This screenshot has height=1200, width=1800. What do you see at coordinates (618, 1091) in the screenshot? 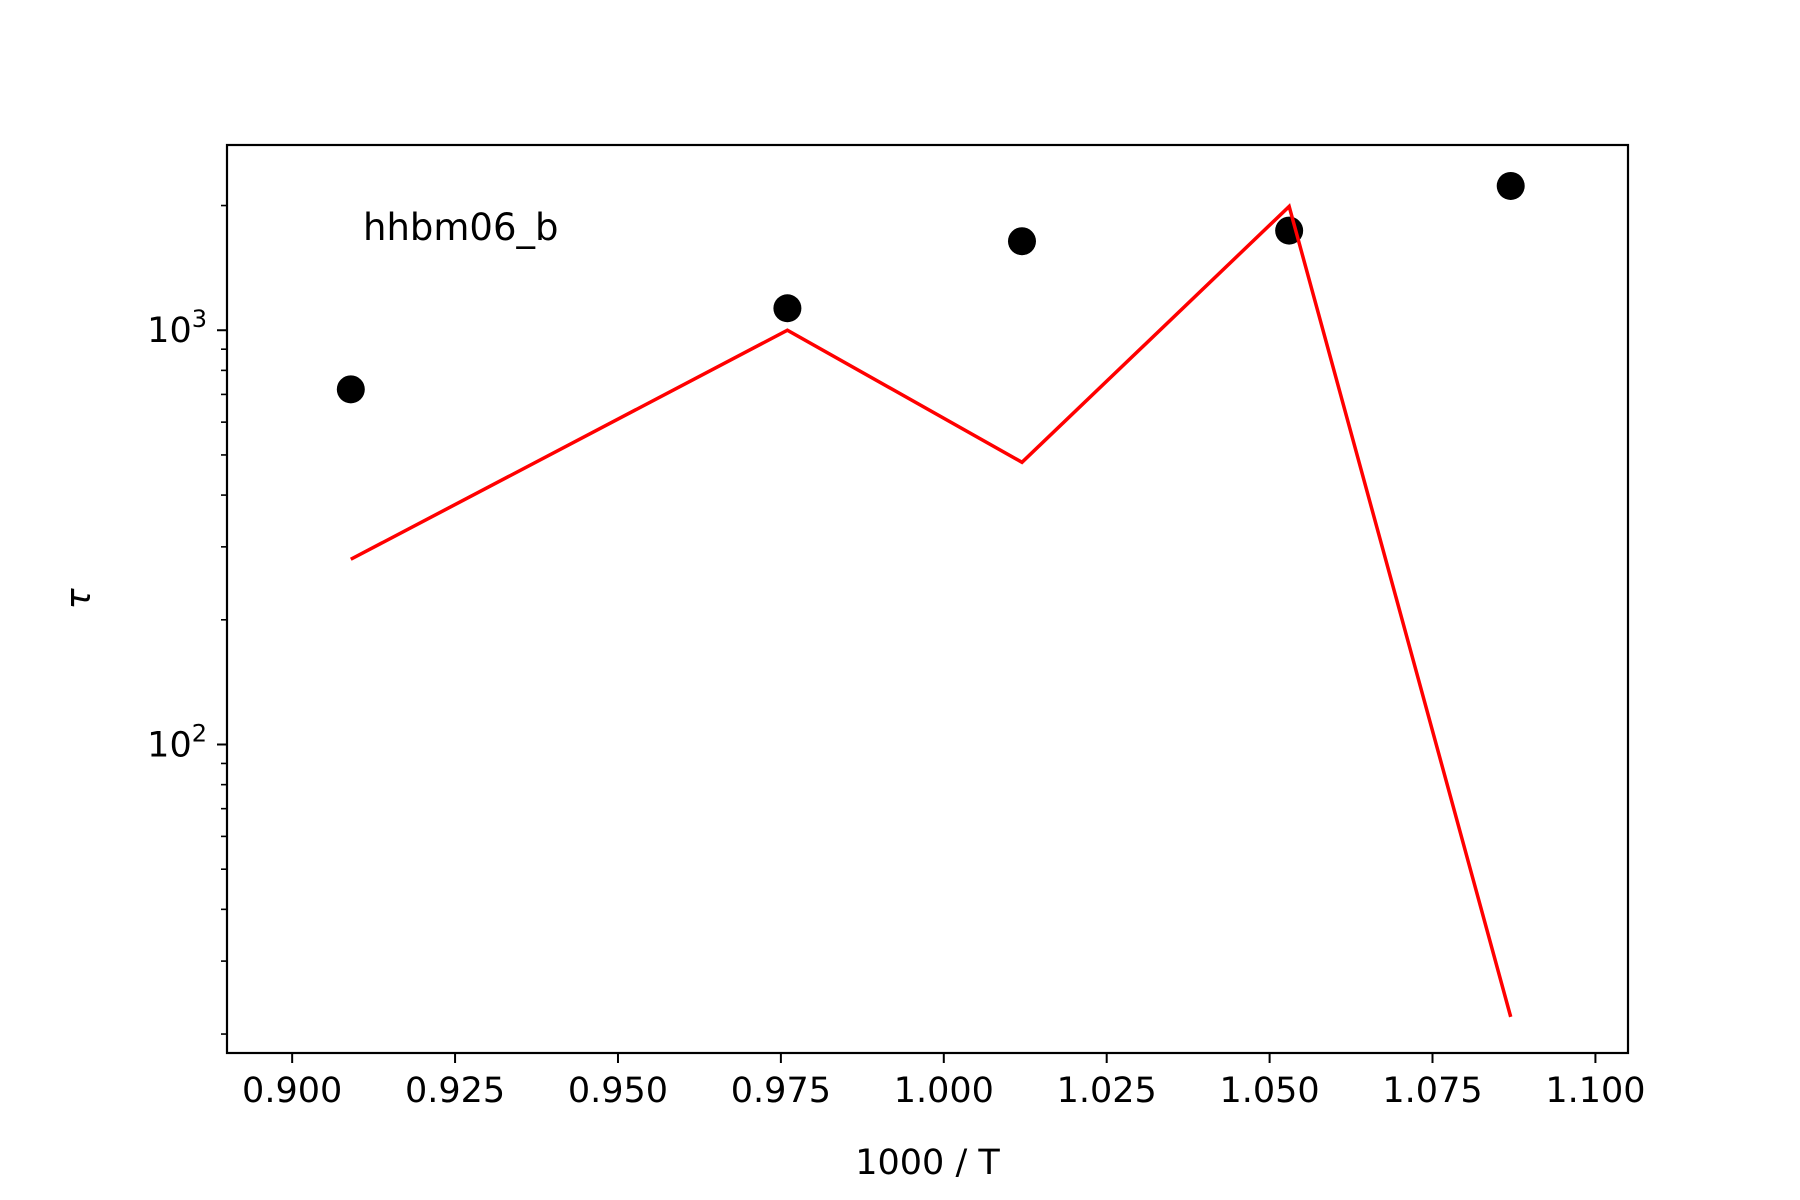
I see `x-tick-label: 0.950` at bounding box center [618, 1091].